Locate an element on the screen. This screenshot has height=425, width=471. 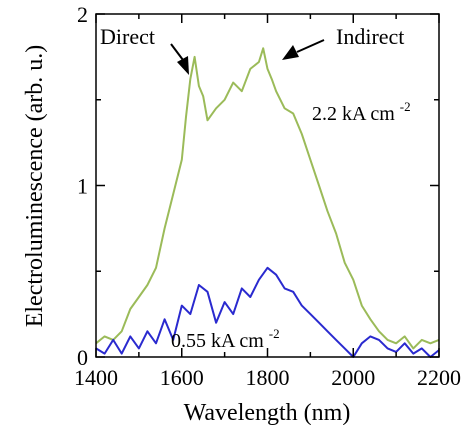
indirect-arrow-shaft is located at coordinates (310, 46).